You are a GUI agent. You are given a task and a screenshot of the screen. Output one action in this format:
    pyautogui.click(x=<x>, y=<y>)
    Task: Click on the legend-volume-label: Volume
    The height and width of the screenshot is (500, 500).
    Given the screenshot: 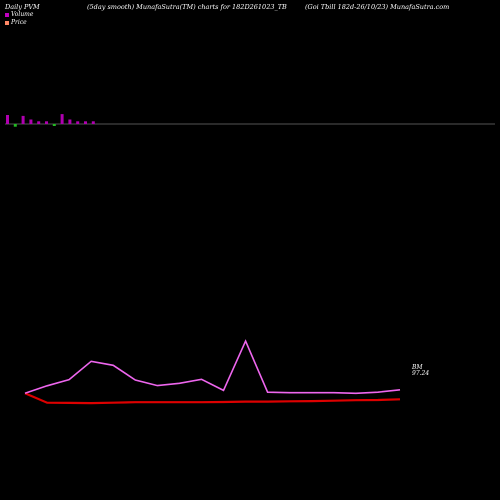 What is the action you would take?
    pyautogui.click(x=22, y=14)
    